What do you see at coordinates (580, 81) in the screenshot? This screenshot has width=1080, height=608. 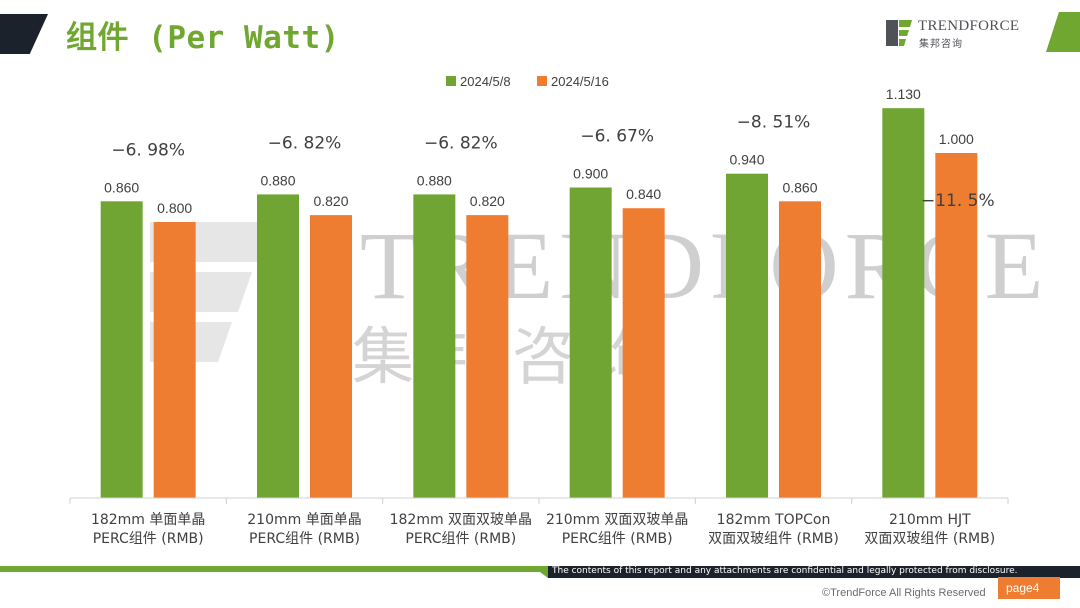 I see `legend-label-1: 2024/5/16` at bounding box center [580, 81].